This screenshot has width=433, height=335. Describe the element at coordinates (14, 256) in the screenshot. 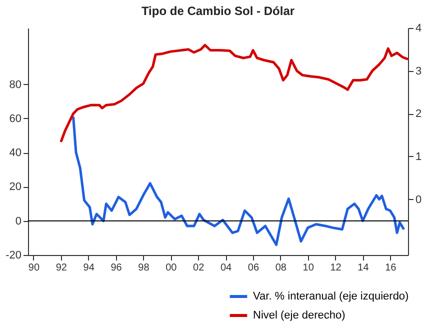

I see `y-tick-label: -20` at that location.